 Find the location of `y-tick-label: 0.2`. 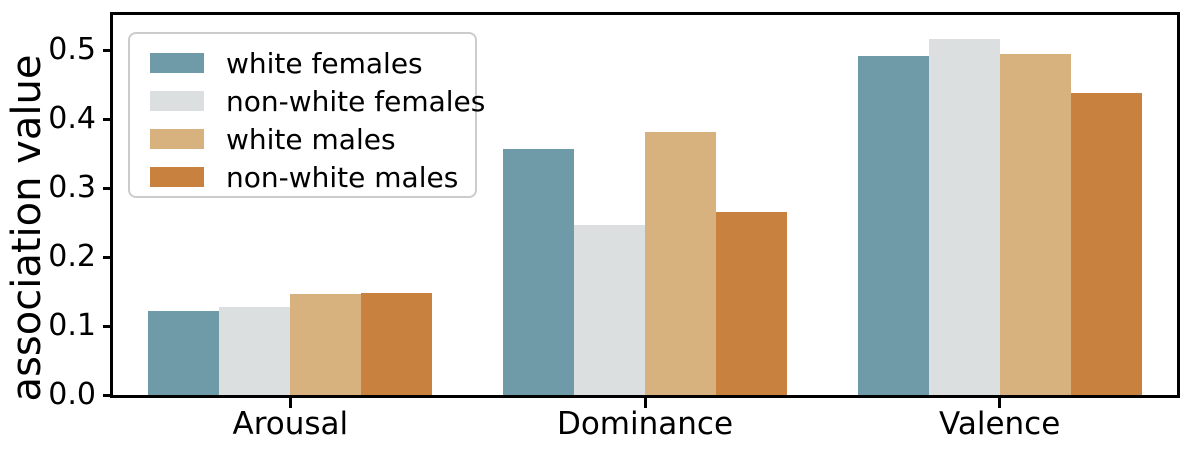

y-tick-label: 0.2 is located at coordinates (72, 257).